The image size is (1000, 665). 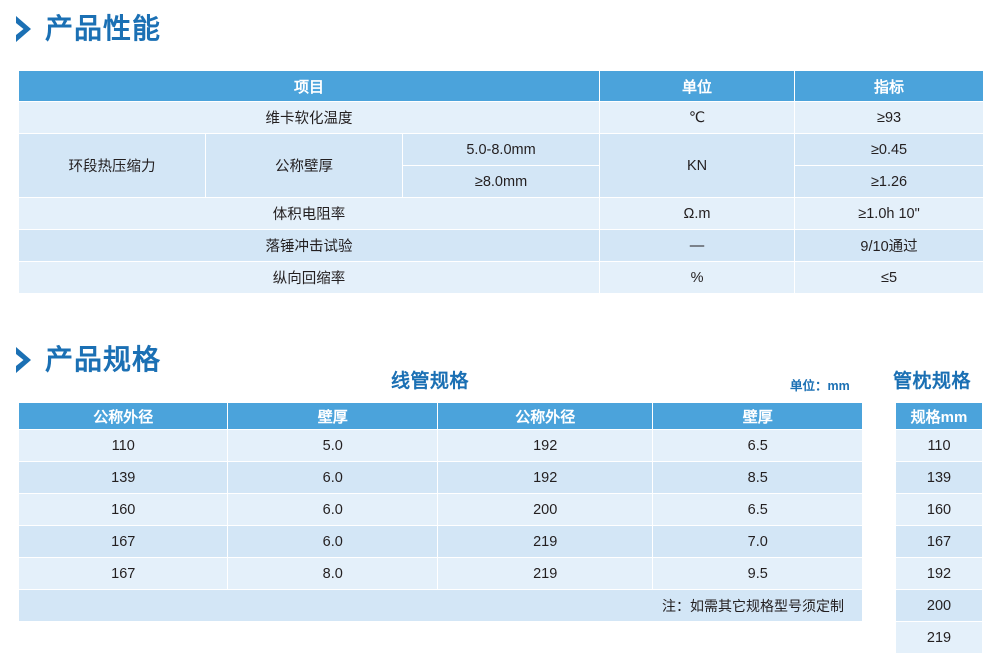 I want to click on table-row: 139, so click(x=939, y=477).